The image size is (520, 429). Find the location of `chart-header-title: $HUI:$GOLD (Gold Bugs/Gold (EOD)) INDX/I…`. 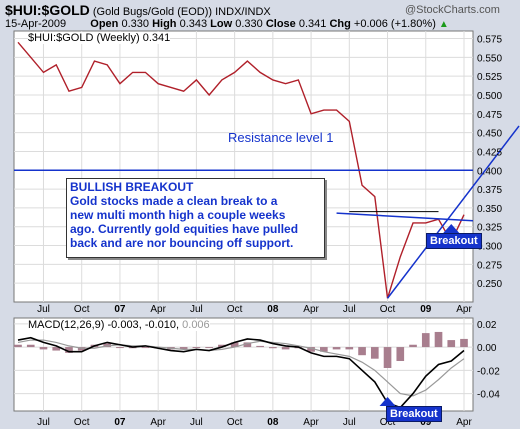

chart-header-title: $HUI:$GOLD (Gold Bugs/Gold (EOD)) INDX/I… is located at coordinates (138, 10).